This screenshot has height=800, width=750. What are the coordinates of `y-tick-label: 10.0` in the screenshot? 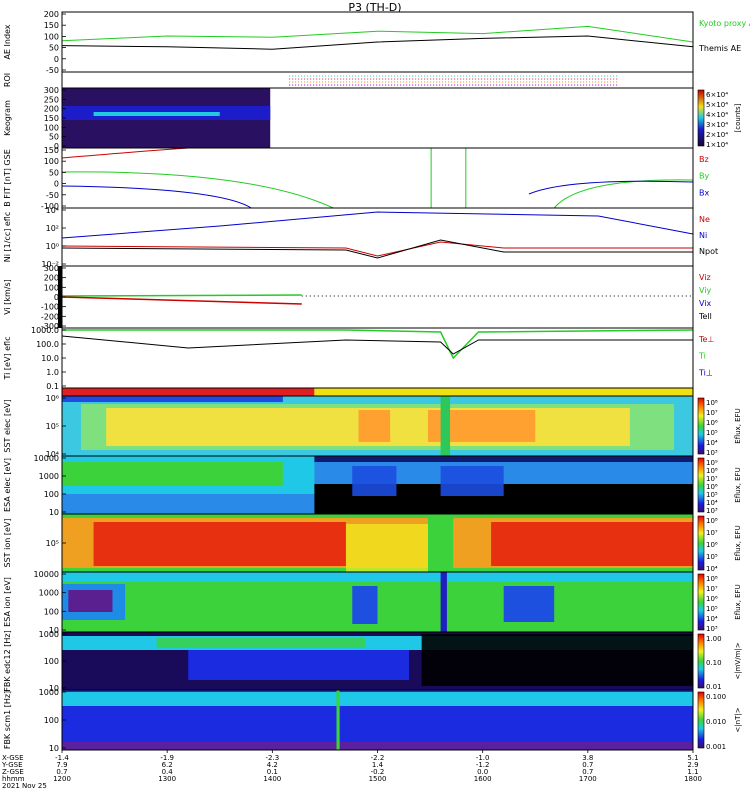 It's located at (50, 358).